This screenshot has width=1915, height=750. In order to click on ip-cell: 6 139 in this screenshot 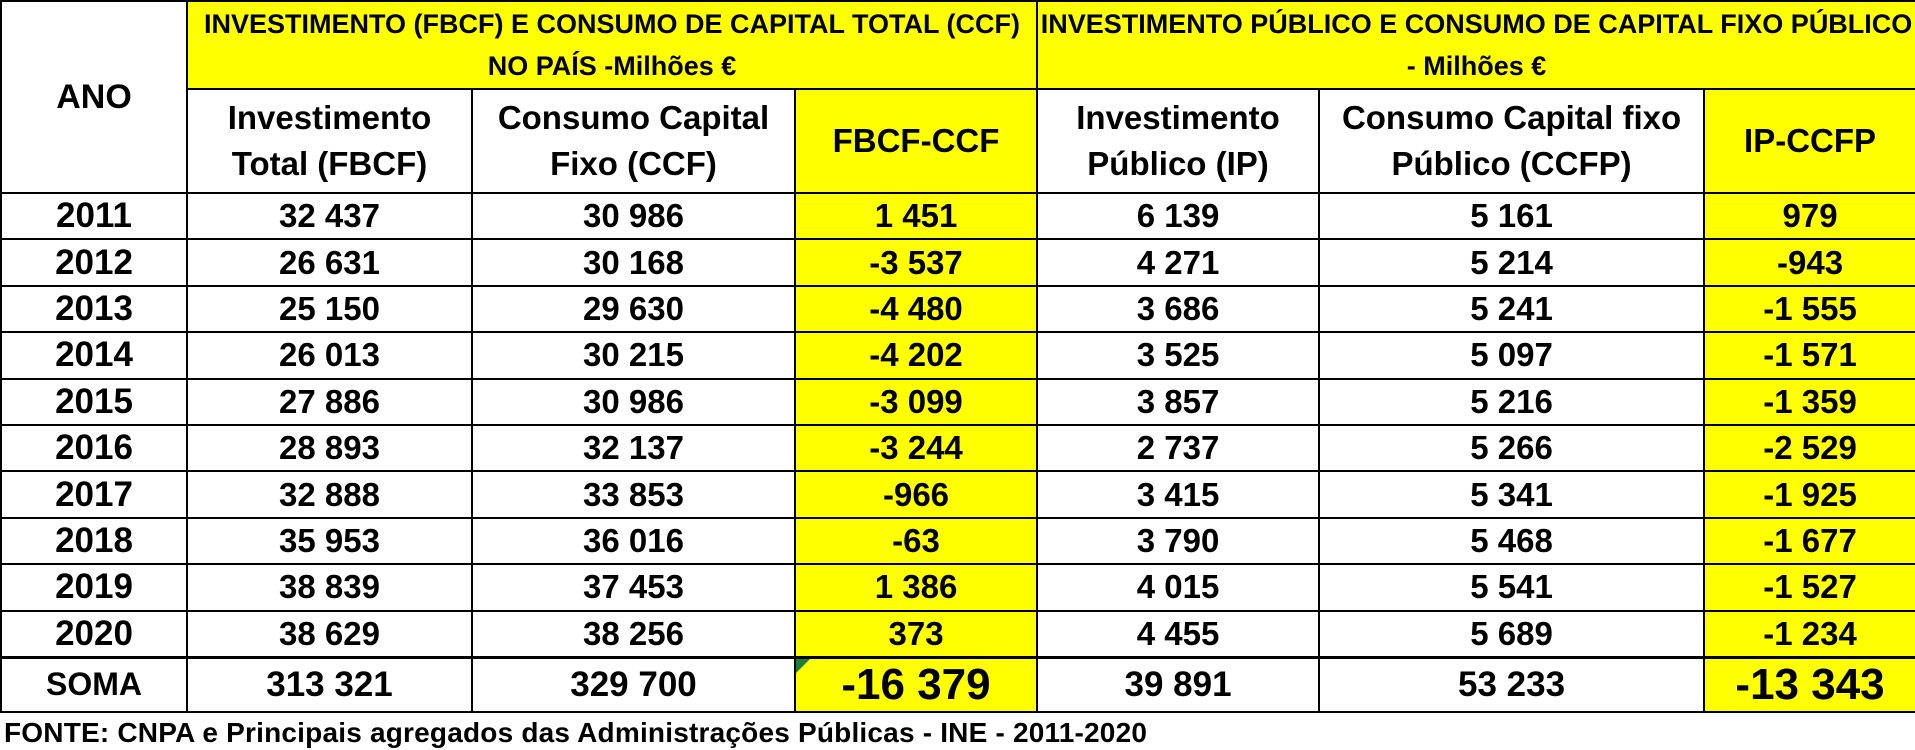, I will do `click(1178, 216)`.